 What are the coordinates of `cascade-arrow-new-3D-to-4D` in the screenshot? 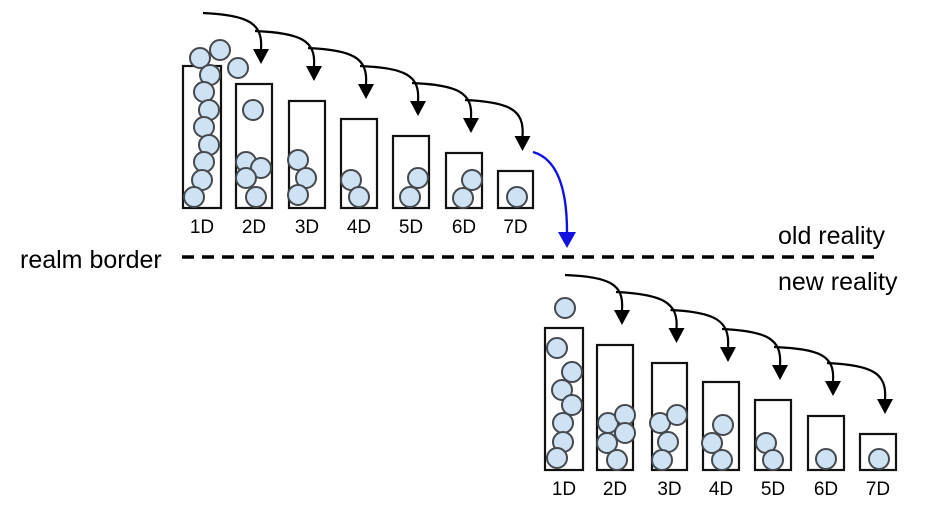 It's located at (700, 328).